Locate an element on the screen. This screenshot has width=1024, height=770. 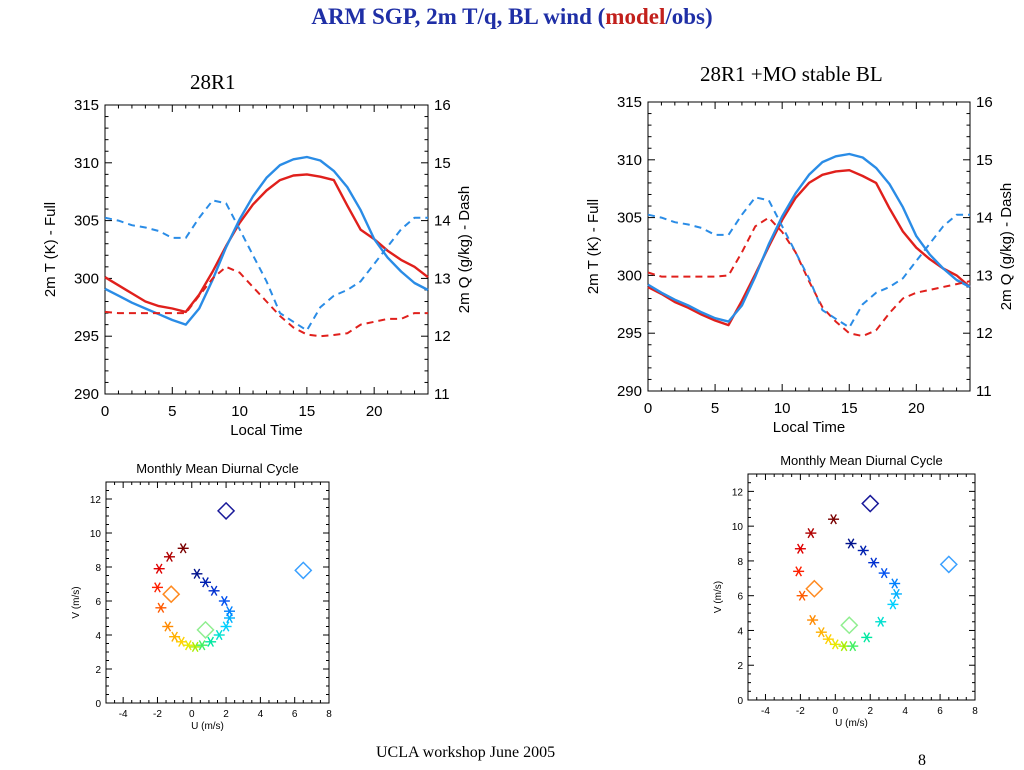
title-end: /obs) is located at coordinates (689, 16).